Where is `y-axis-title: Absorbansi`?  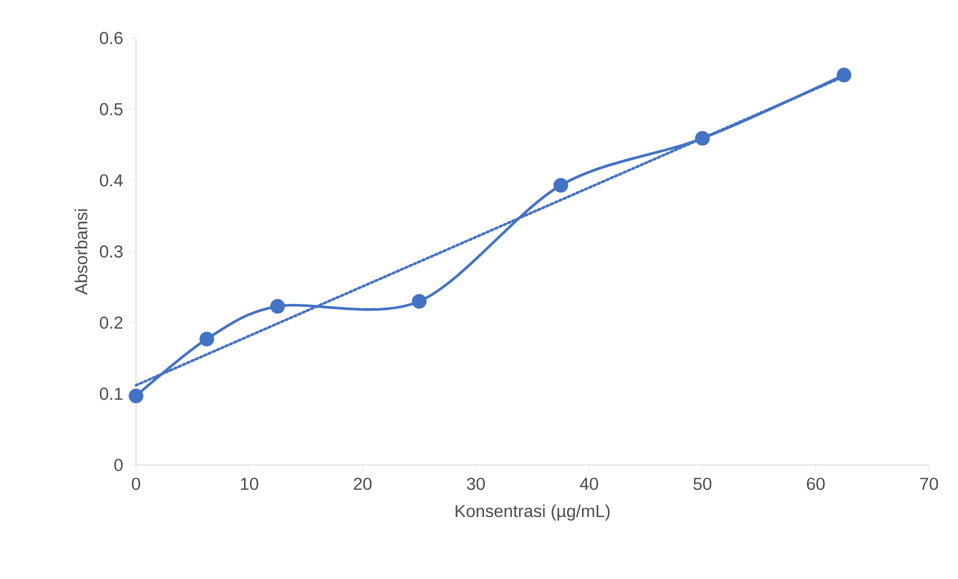 y-axis-title: Absorbansi is located at coordinates (81, 252).